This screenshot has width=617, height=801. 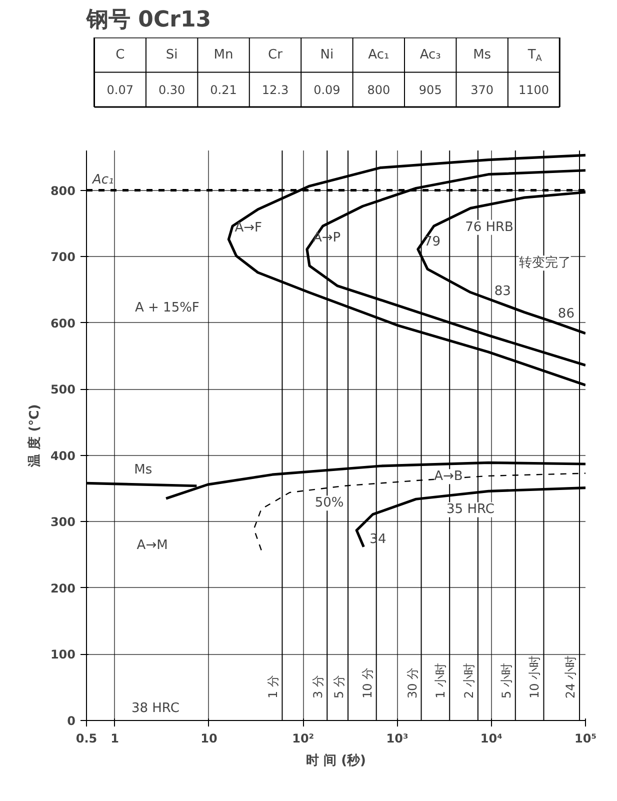 What do you see at coordinates (273, 686) in the screenshot?
I see `ref-line-label: 1 分` at bounding box center [273, 686].